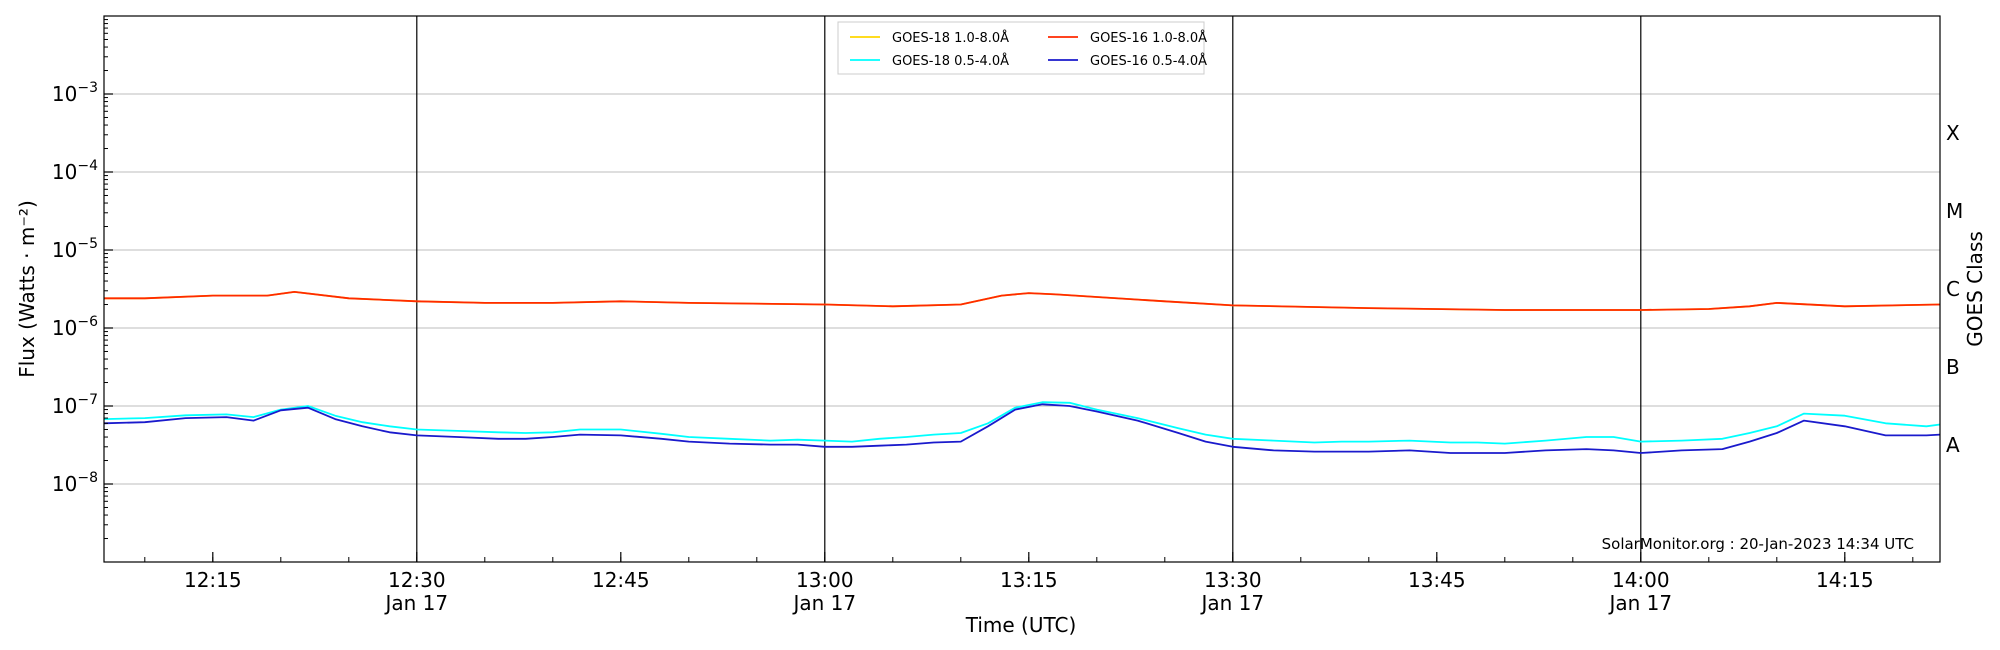 The height and width of the screenshot is (650, 2000). What do you see at coordinates (950, 61) in the screenshot?
I see `legend-entry: GOES-18 0.5-4.0Å` at bounding box center [950, 61].